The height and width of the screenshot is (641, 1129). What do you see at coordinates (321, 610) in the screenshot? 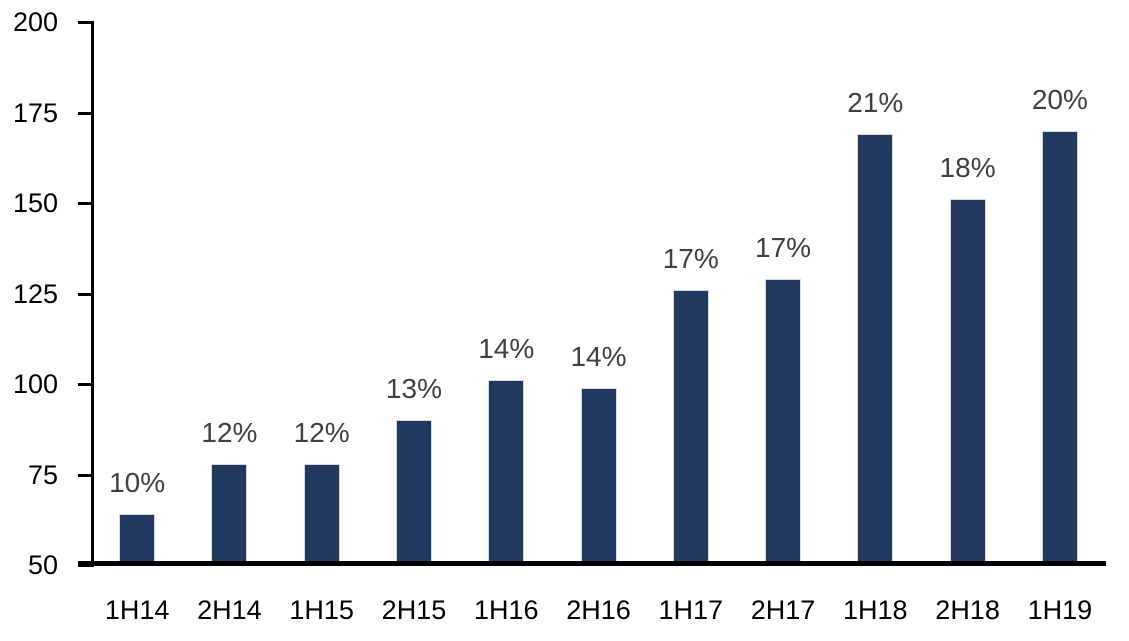
I see `x-axis-label: 1H15` at bounding box center [321, 610].